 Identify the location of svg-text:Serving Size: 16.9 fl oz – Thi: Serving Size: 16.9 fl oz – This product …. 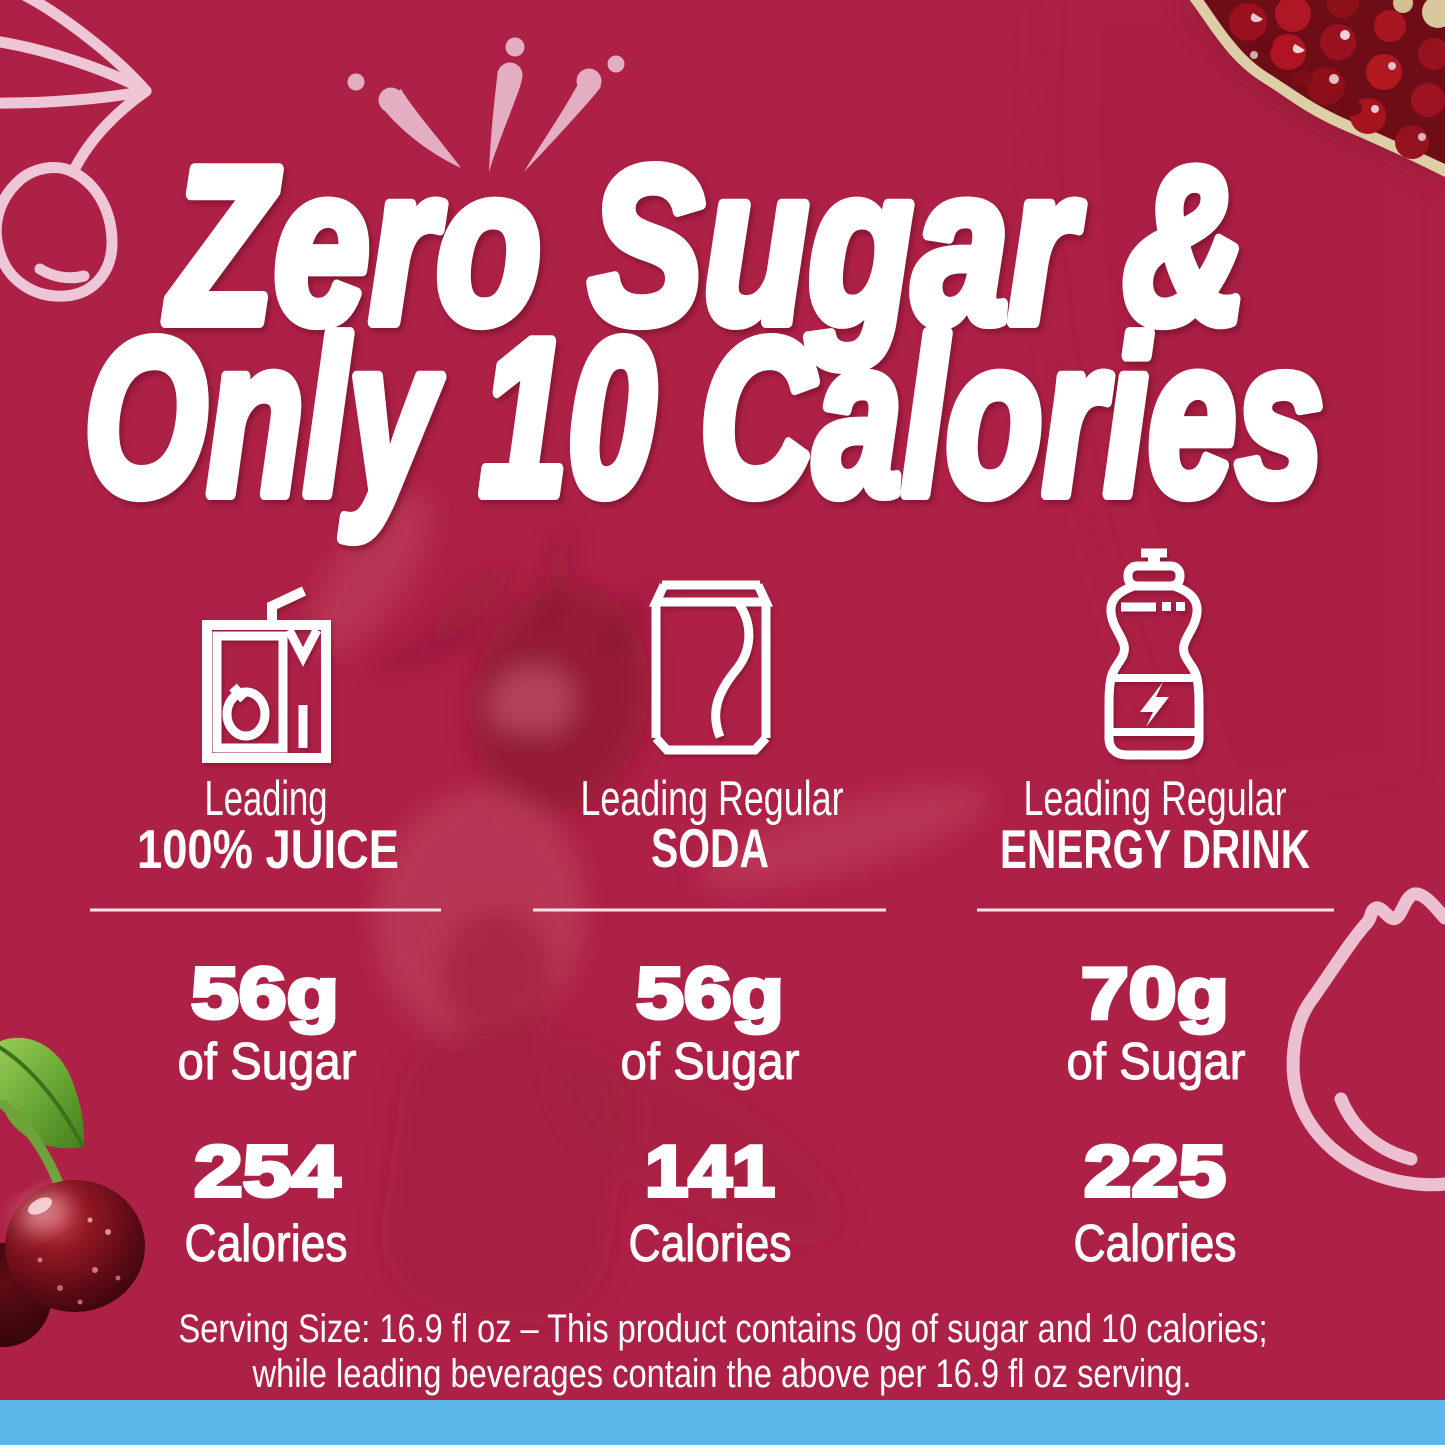
(723, 1329).